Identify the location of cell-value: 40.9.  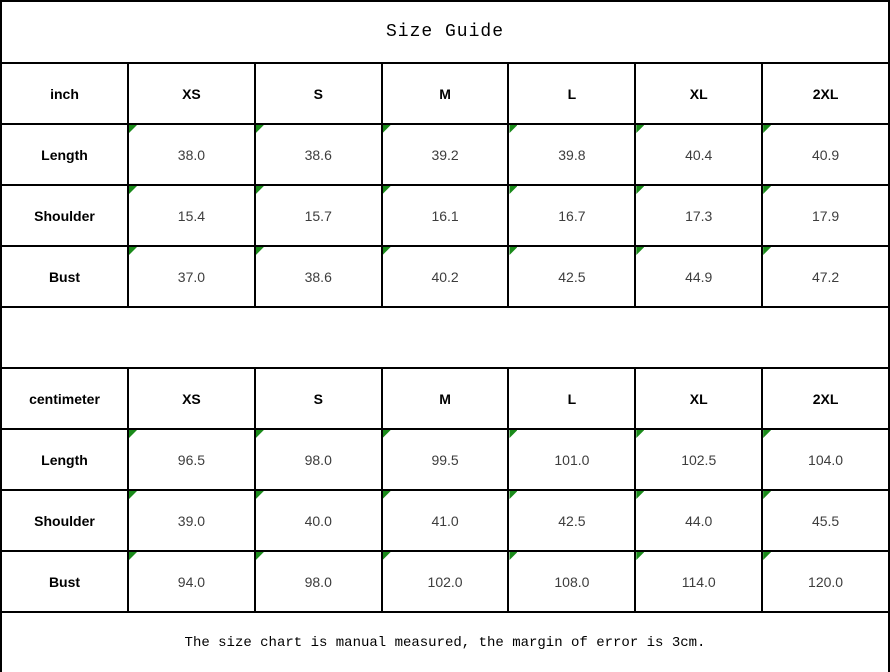
(825, 154).